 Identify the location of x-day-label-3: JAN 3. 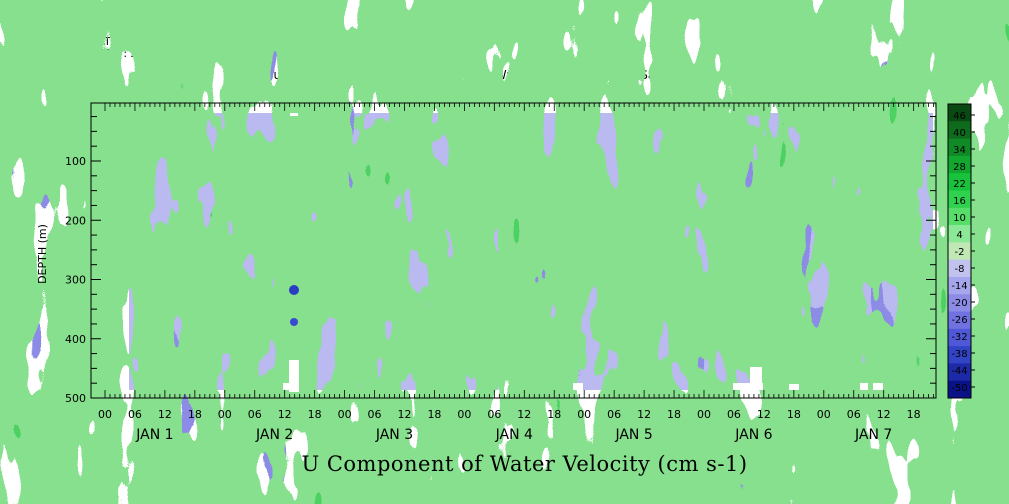
(394, 435).